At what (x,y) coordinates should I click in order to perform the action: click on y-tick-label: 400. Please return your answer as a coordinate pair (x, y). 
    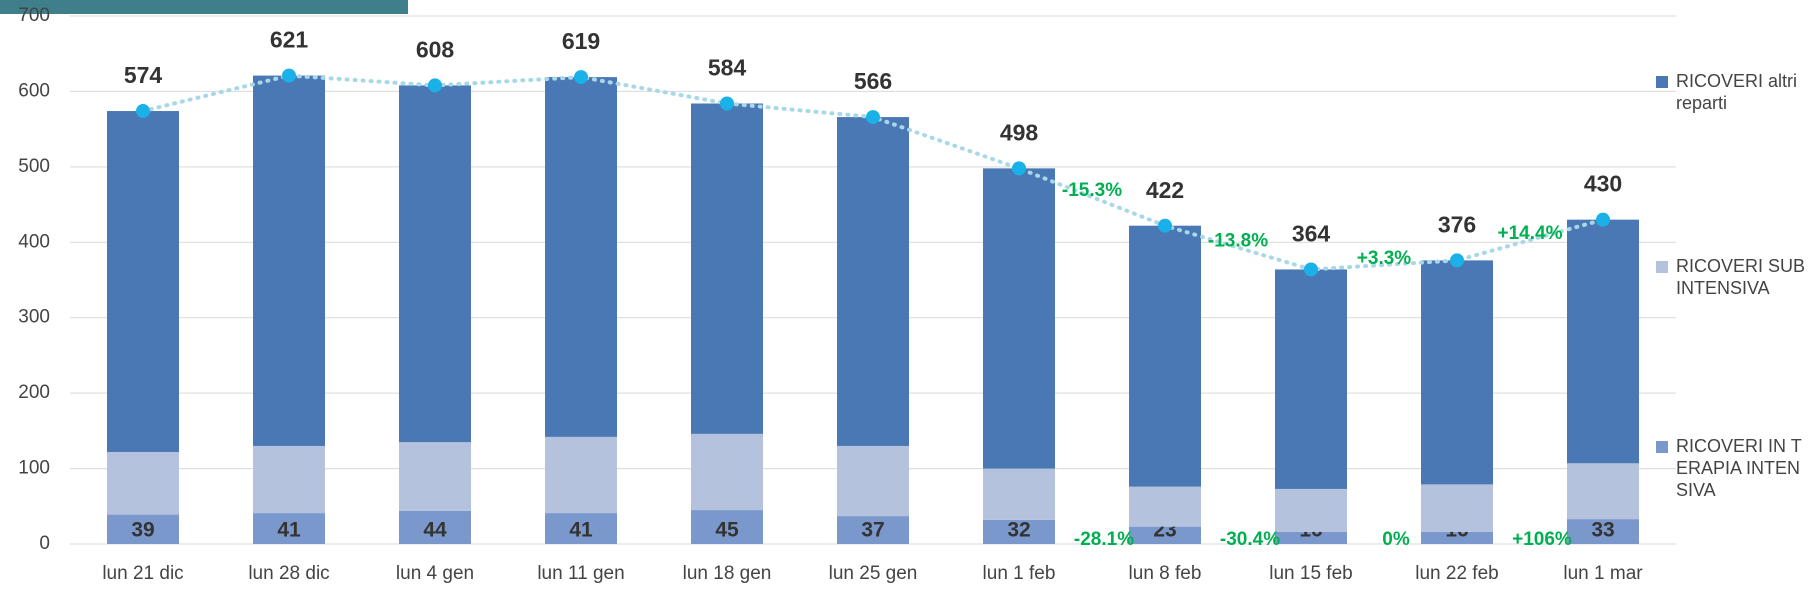
    Looking at the image, I should click on (34, 241).